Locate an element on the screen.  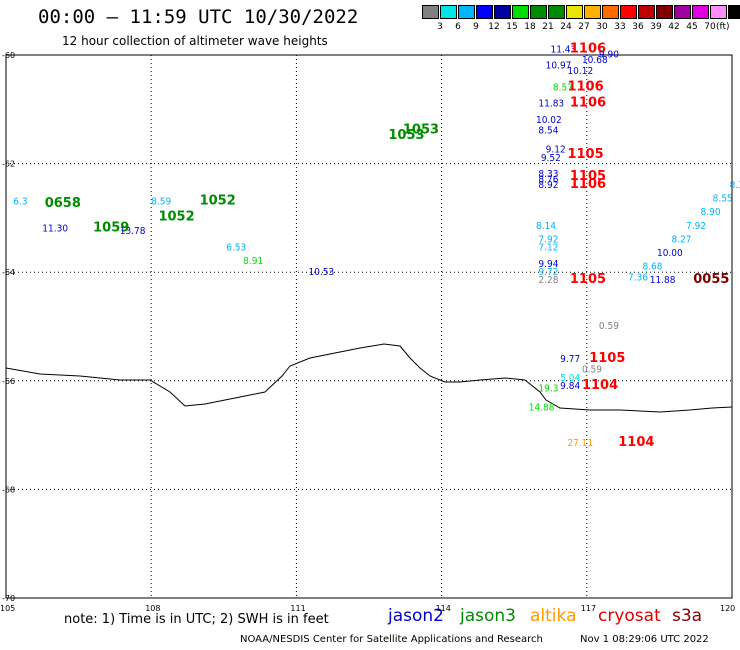
wave-height-label: 9.12 is located at coordinates (556, 150).